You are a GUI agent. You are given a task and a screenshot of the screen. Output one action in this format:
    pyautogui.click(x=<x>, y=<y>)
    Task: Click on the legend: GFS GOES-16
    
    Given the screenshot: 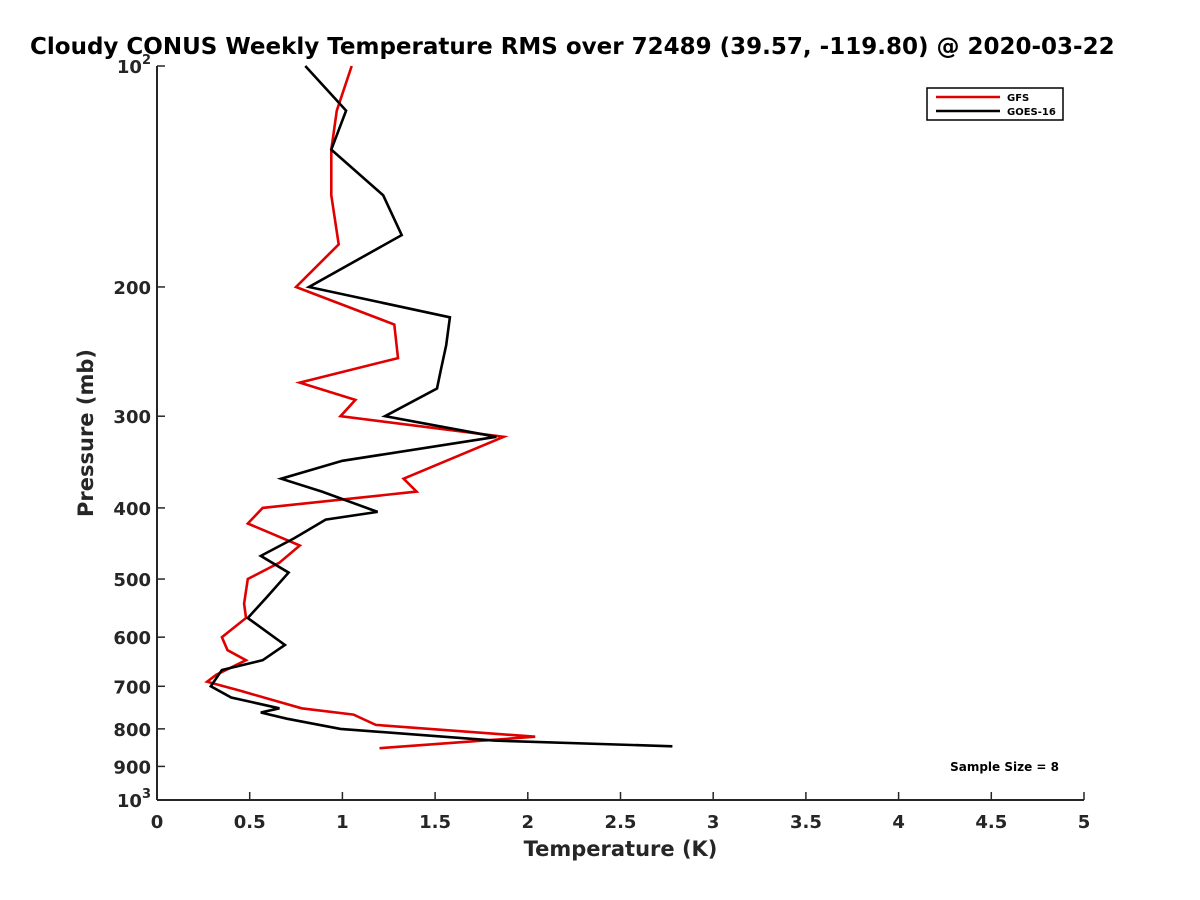 What is the action you would take?
    pyautogui.click(x=995, y=104)
    